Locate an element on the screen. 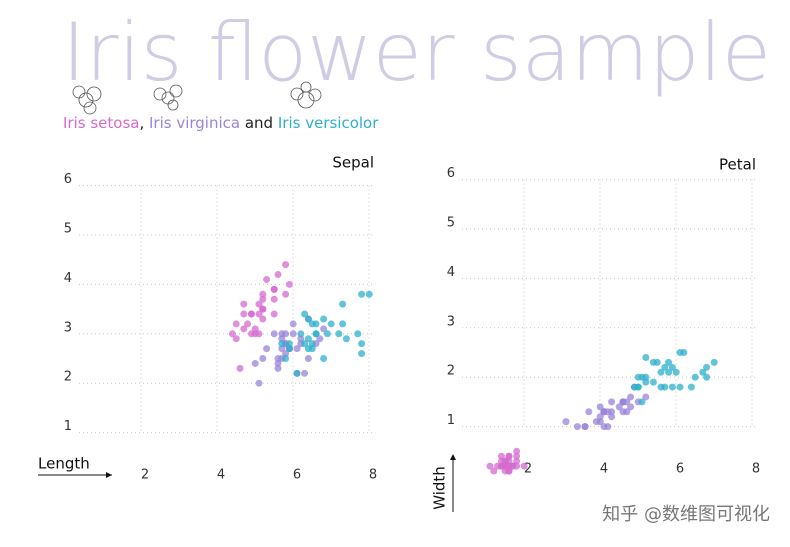 The image size is (790, 547). axis-arrow-head is located at coordinates (453, 457).